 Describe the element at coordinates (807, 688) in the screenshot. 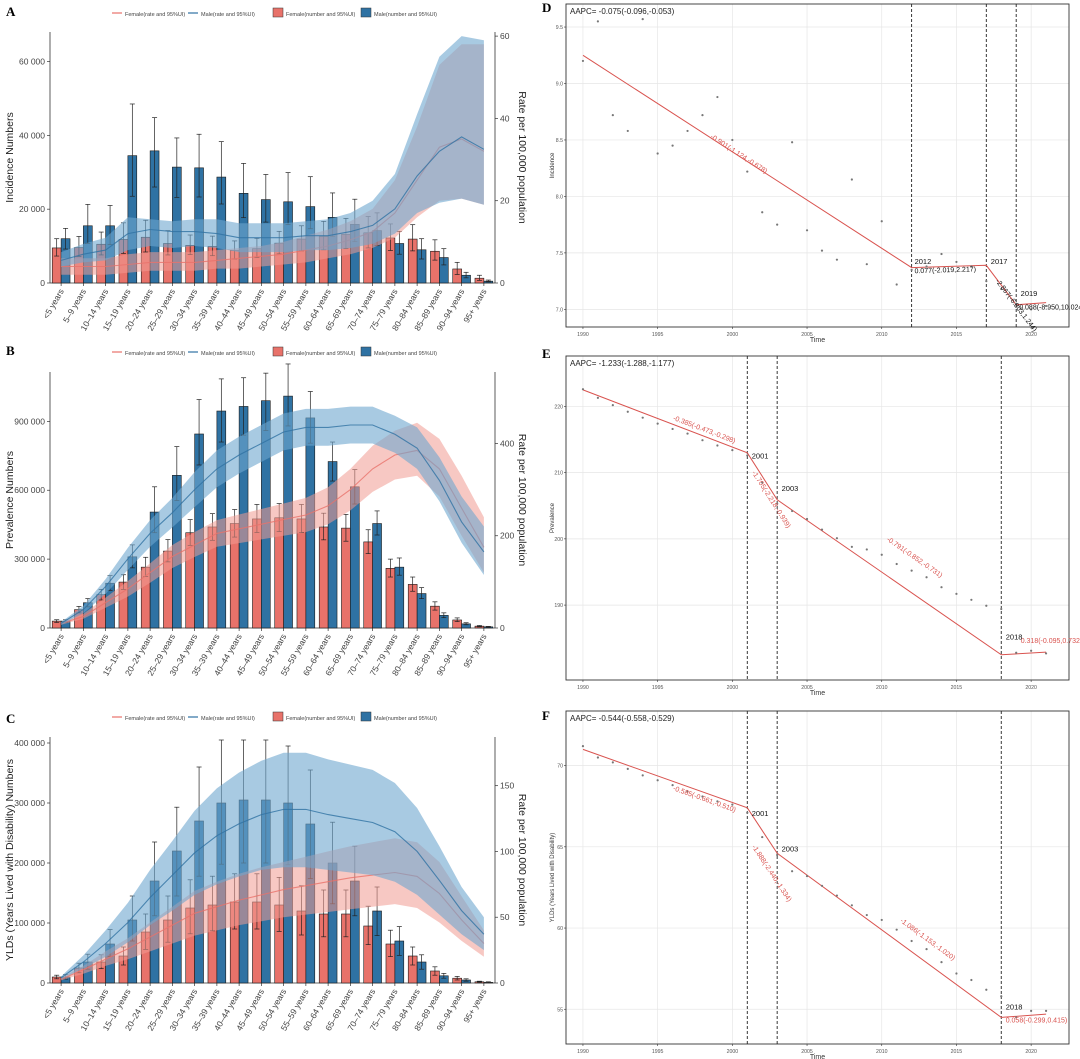

I see `x-tick-label: 2005` at that location.